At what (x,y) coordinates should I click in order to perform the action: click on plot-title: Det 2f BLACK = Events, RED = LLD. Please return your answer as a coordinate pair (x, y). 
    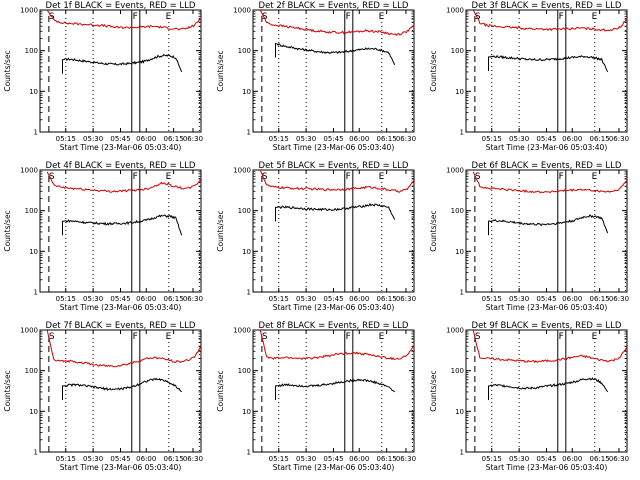
    Looking at the image, I should click on (334, 6).